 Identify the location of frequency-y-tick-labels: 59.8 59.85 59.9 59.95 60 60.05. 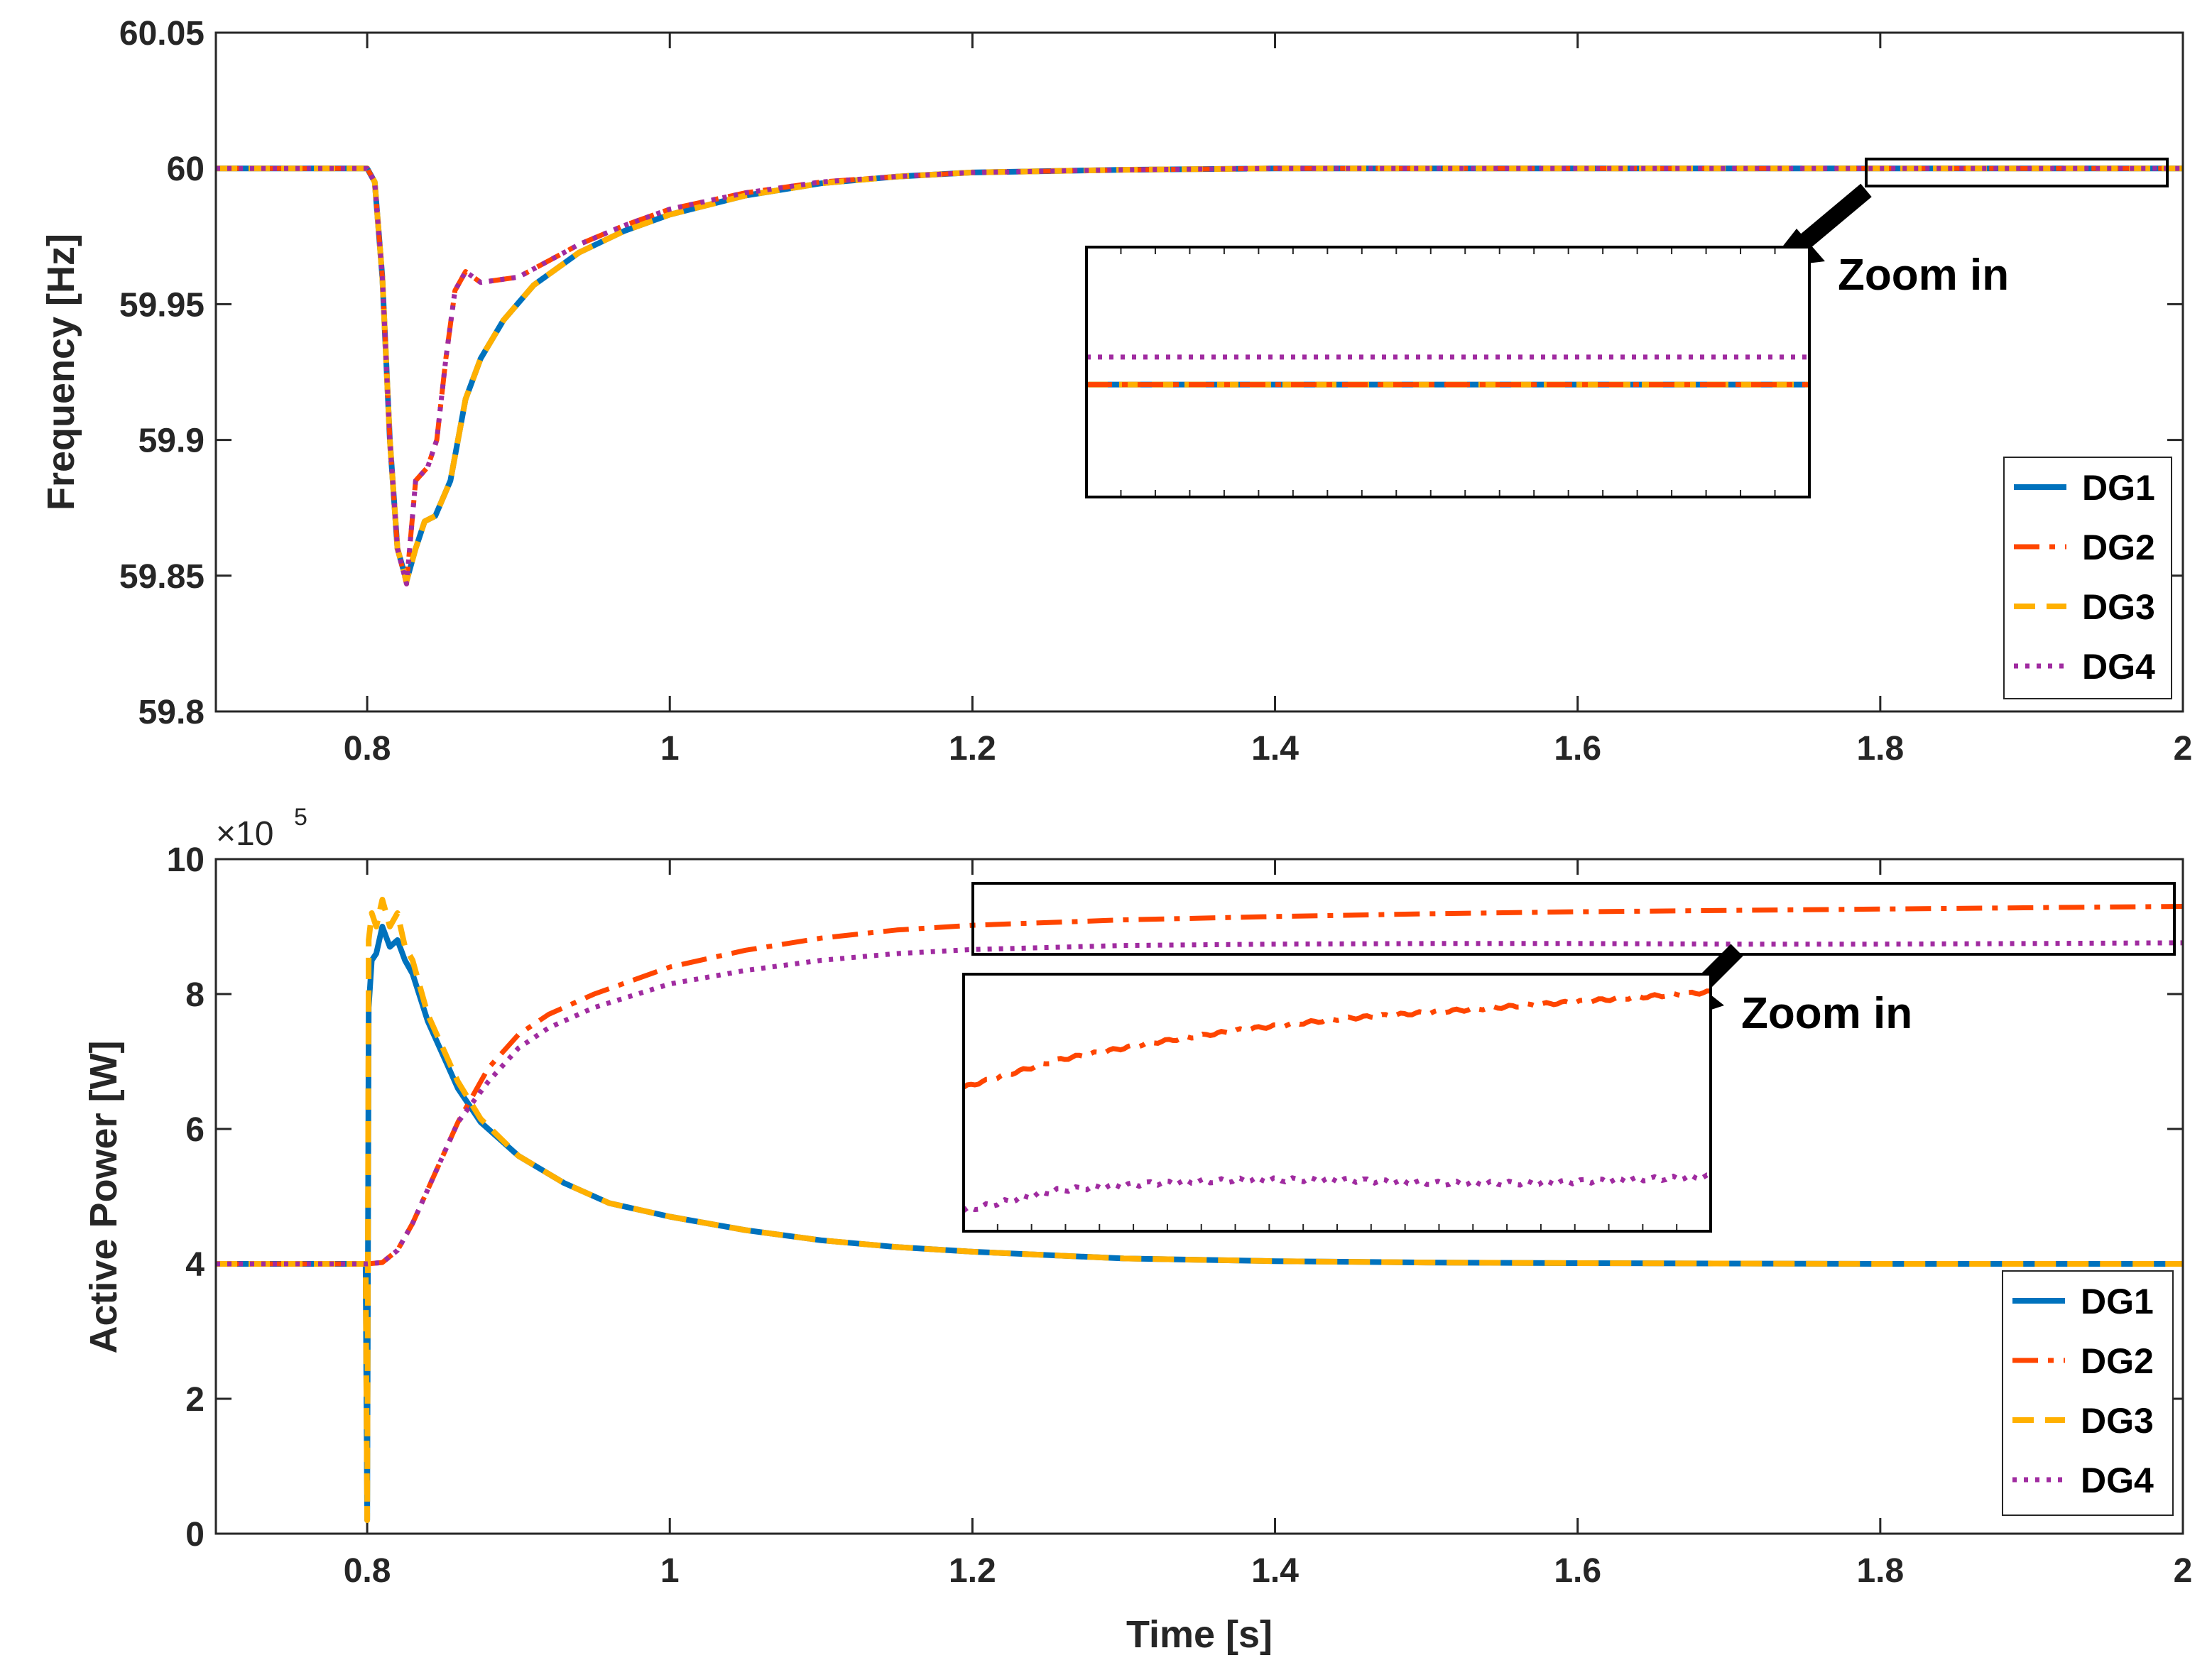
(162, 373).